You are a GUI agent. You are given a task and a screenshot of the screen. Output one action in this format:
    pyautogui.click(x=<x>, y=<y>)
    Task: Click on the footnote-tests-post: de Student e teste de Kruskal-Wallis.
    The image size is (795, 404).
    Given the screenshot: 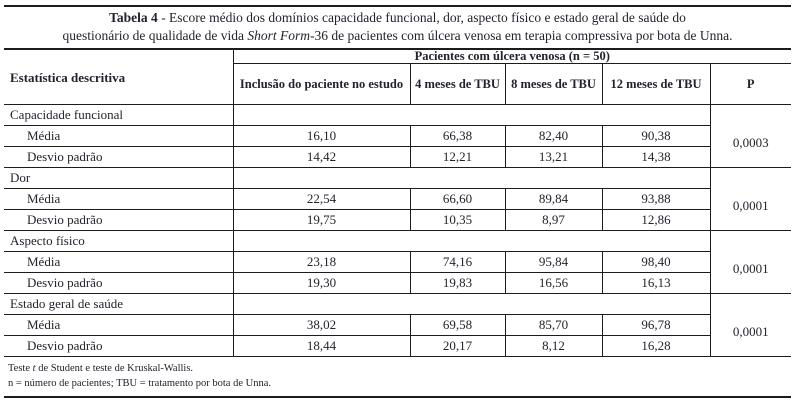 What is the action you would take?
    pyautogui.click(x=114, y=368)
    